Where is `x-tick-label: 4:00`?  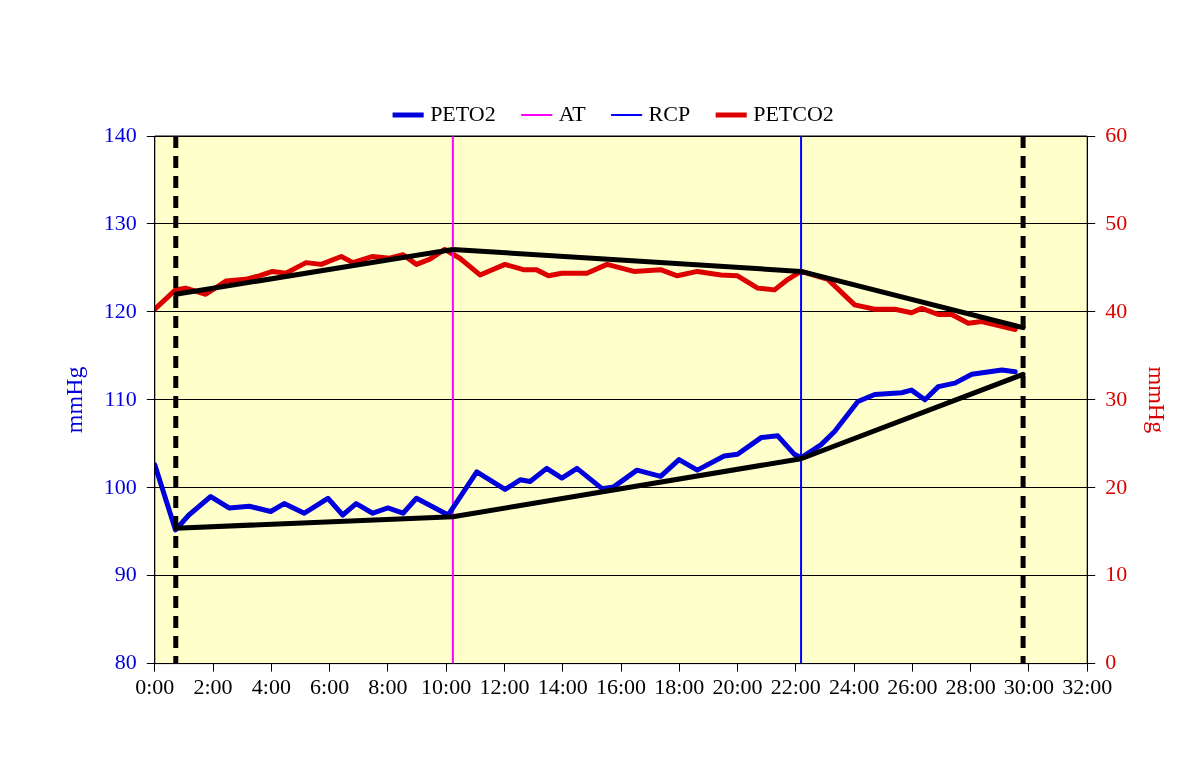
x-tick-label: 4:00 is located at coordinates (271, 686).